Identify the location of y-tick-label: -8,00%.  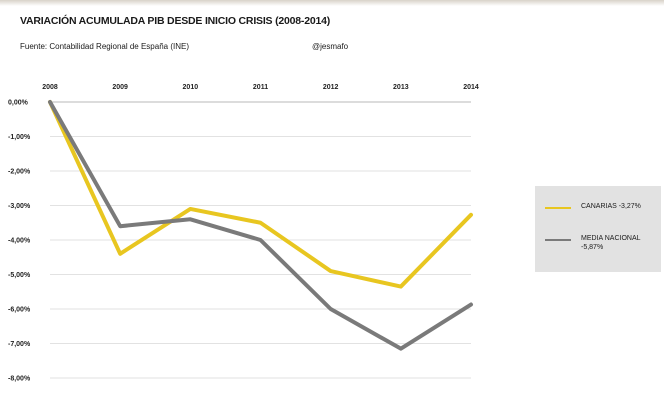
(19, 379).